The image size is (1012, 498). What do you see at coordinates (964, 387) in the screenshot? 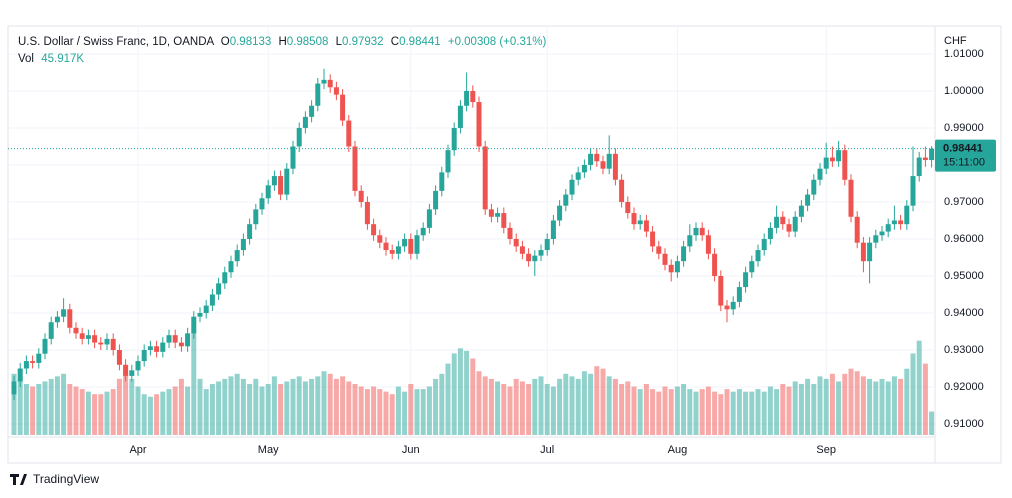
I see `y-tick-label: 0.92000` at bounding box center [964, 387].